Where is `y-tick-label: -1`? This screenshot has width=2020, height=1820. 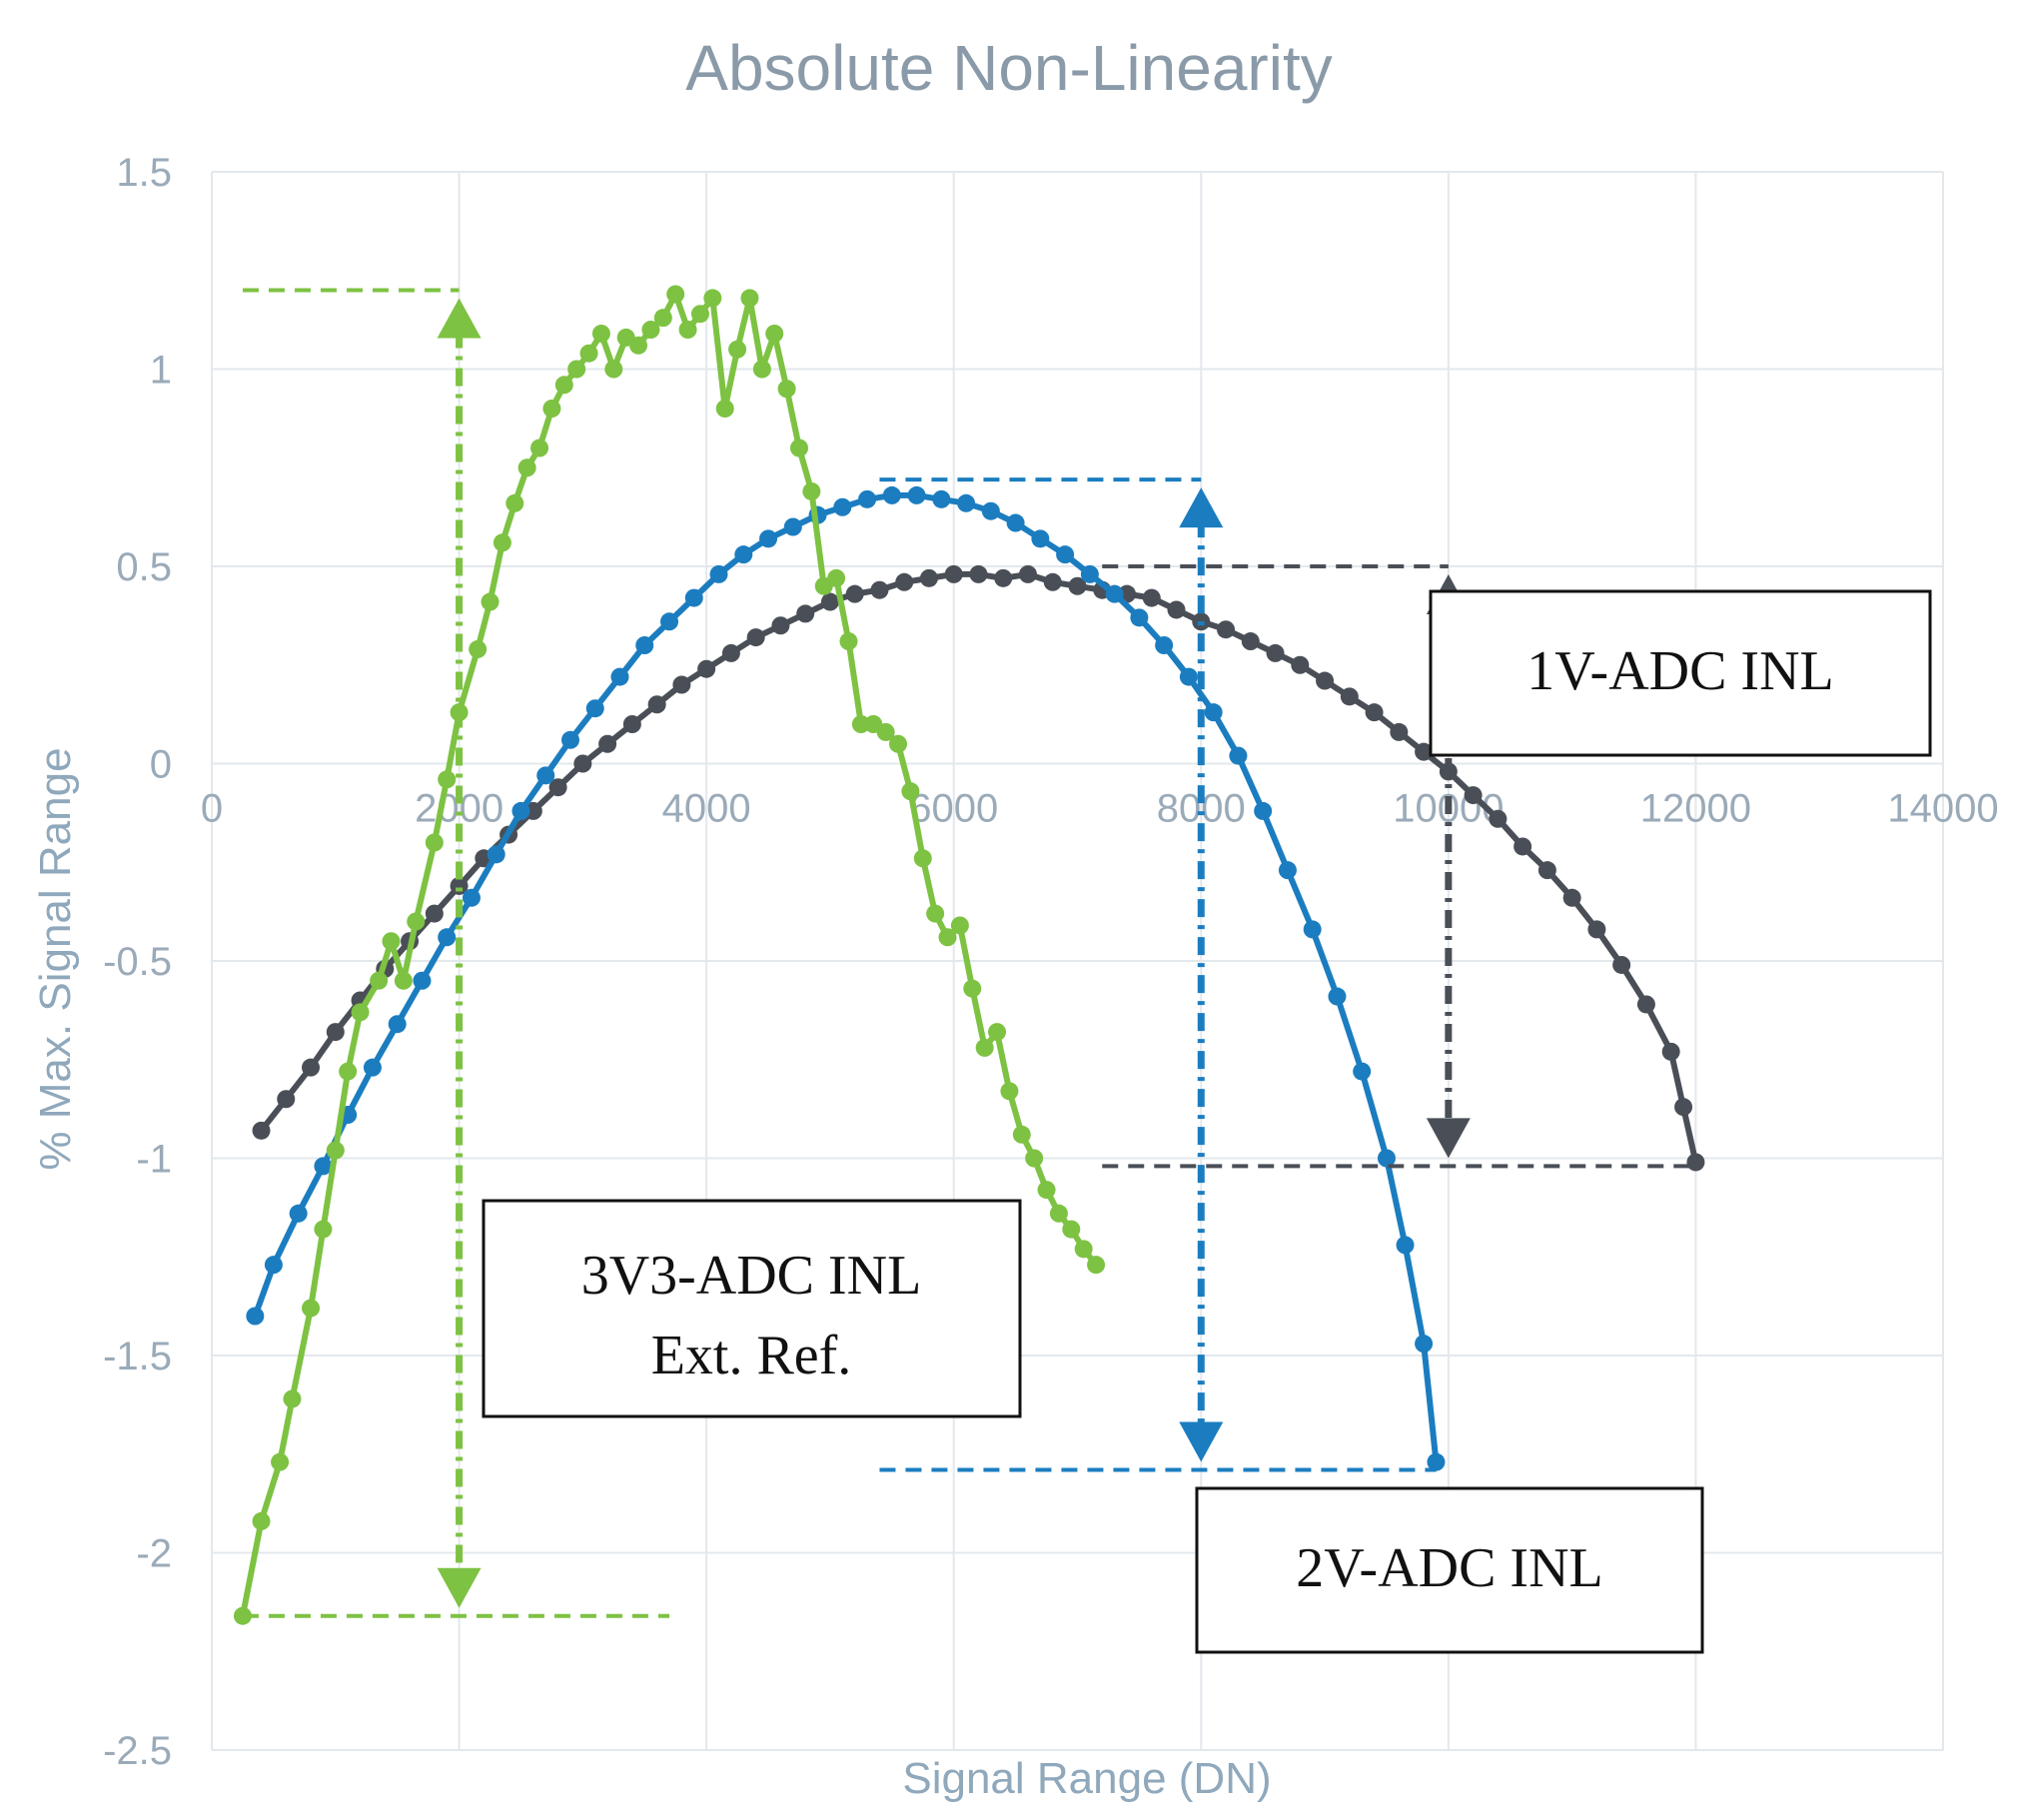 y-tick-label: -1 is located at coordinates (154, 1160).